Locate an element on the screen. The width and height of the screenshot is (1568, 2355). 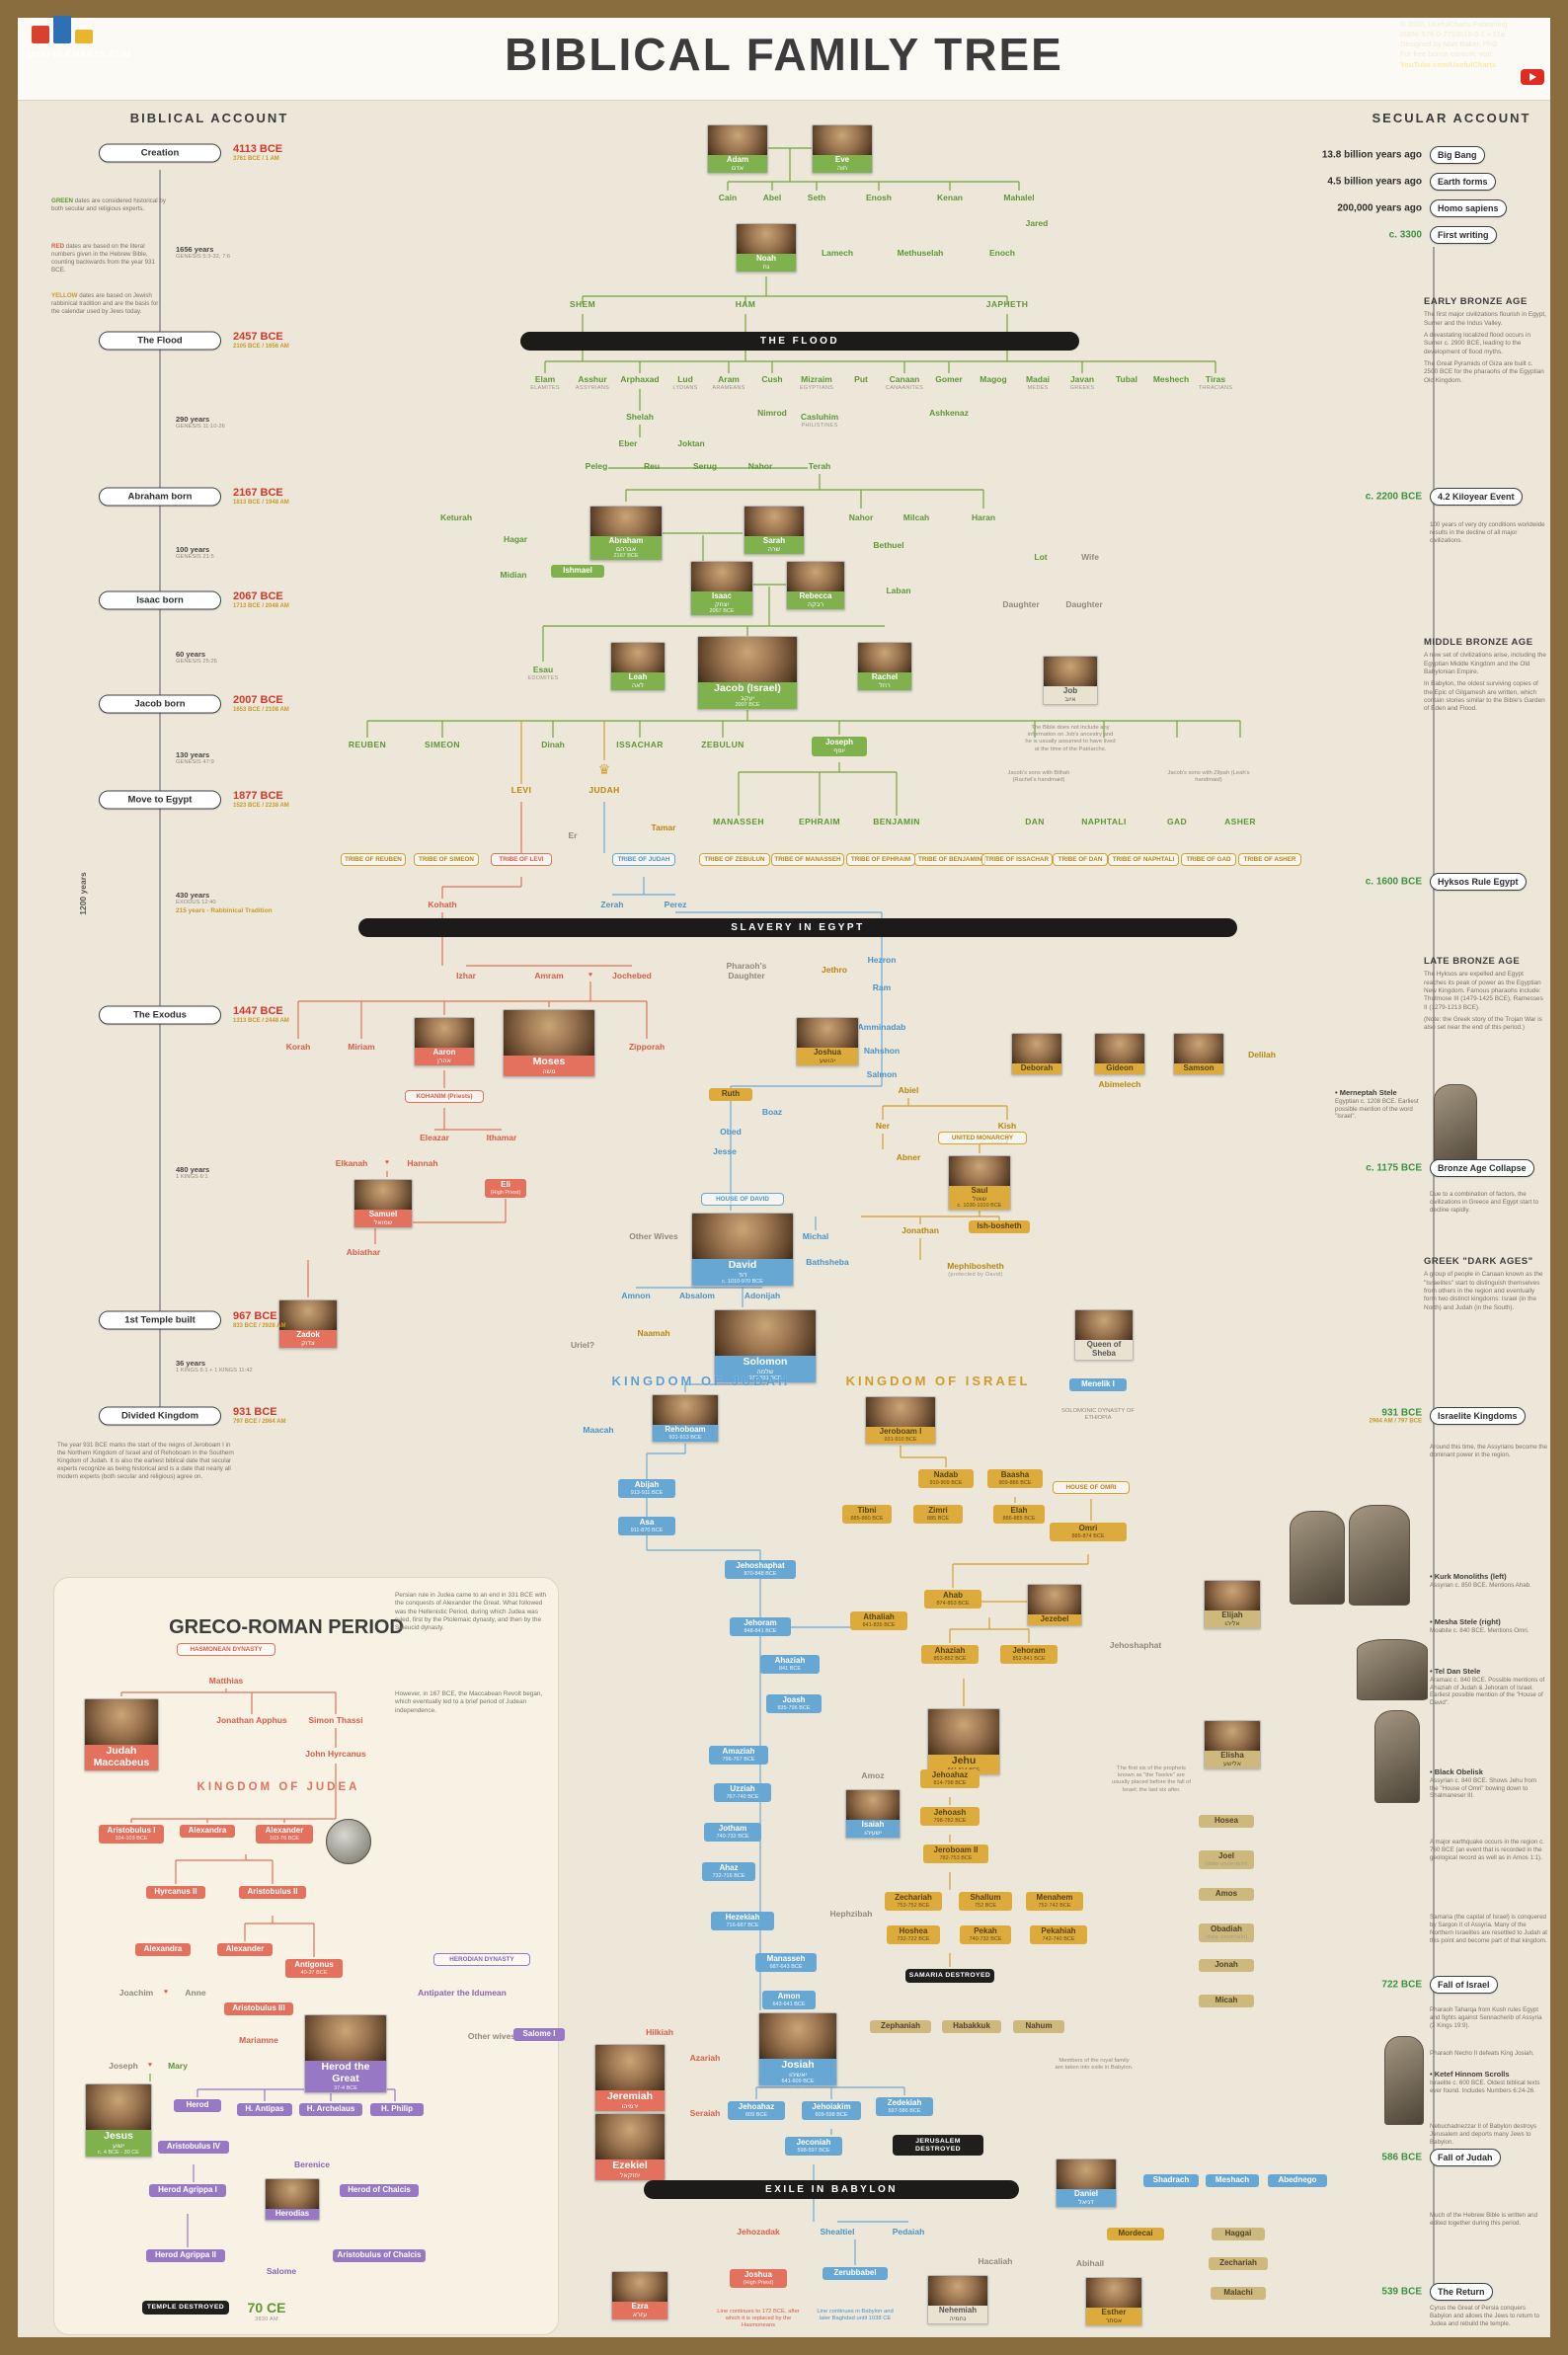
timeline-event-the-exodus: The Exodus is located at coordinates (160, 1015).